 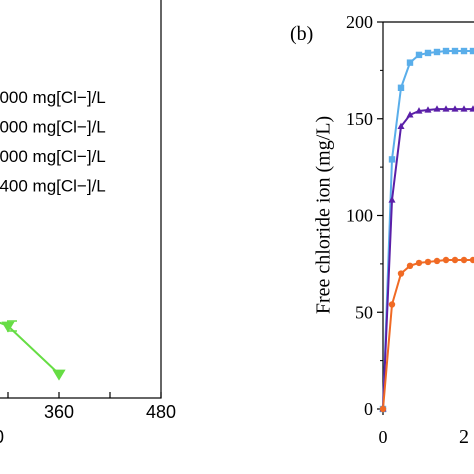 I want to click on panel-a-series, so click(x=33, y=350).